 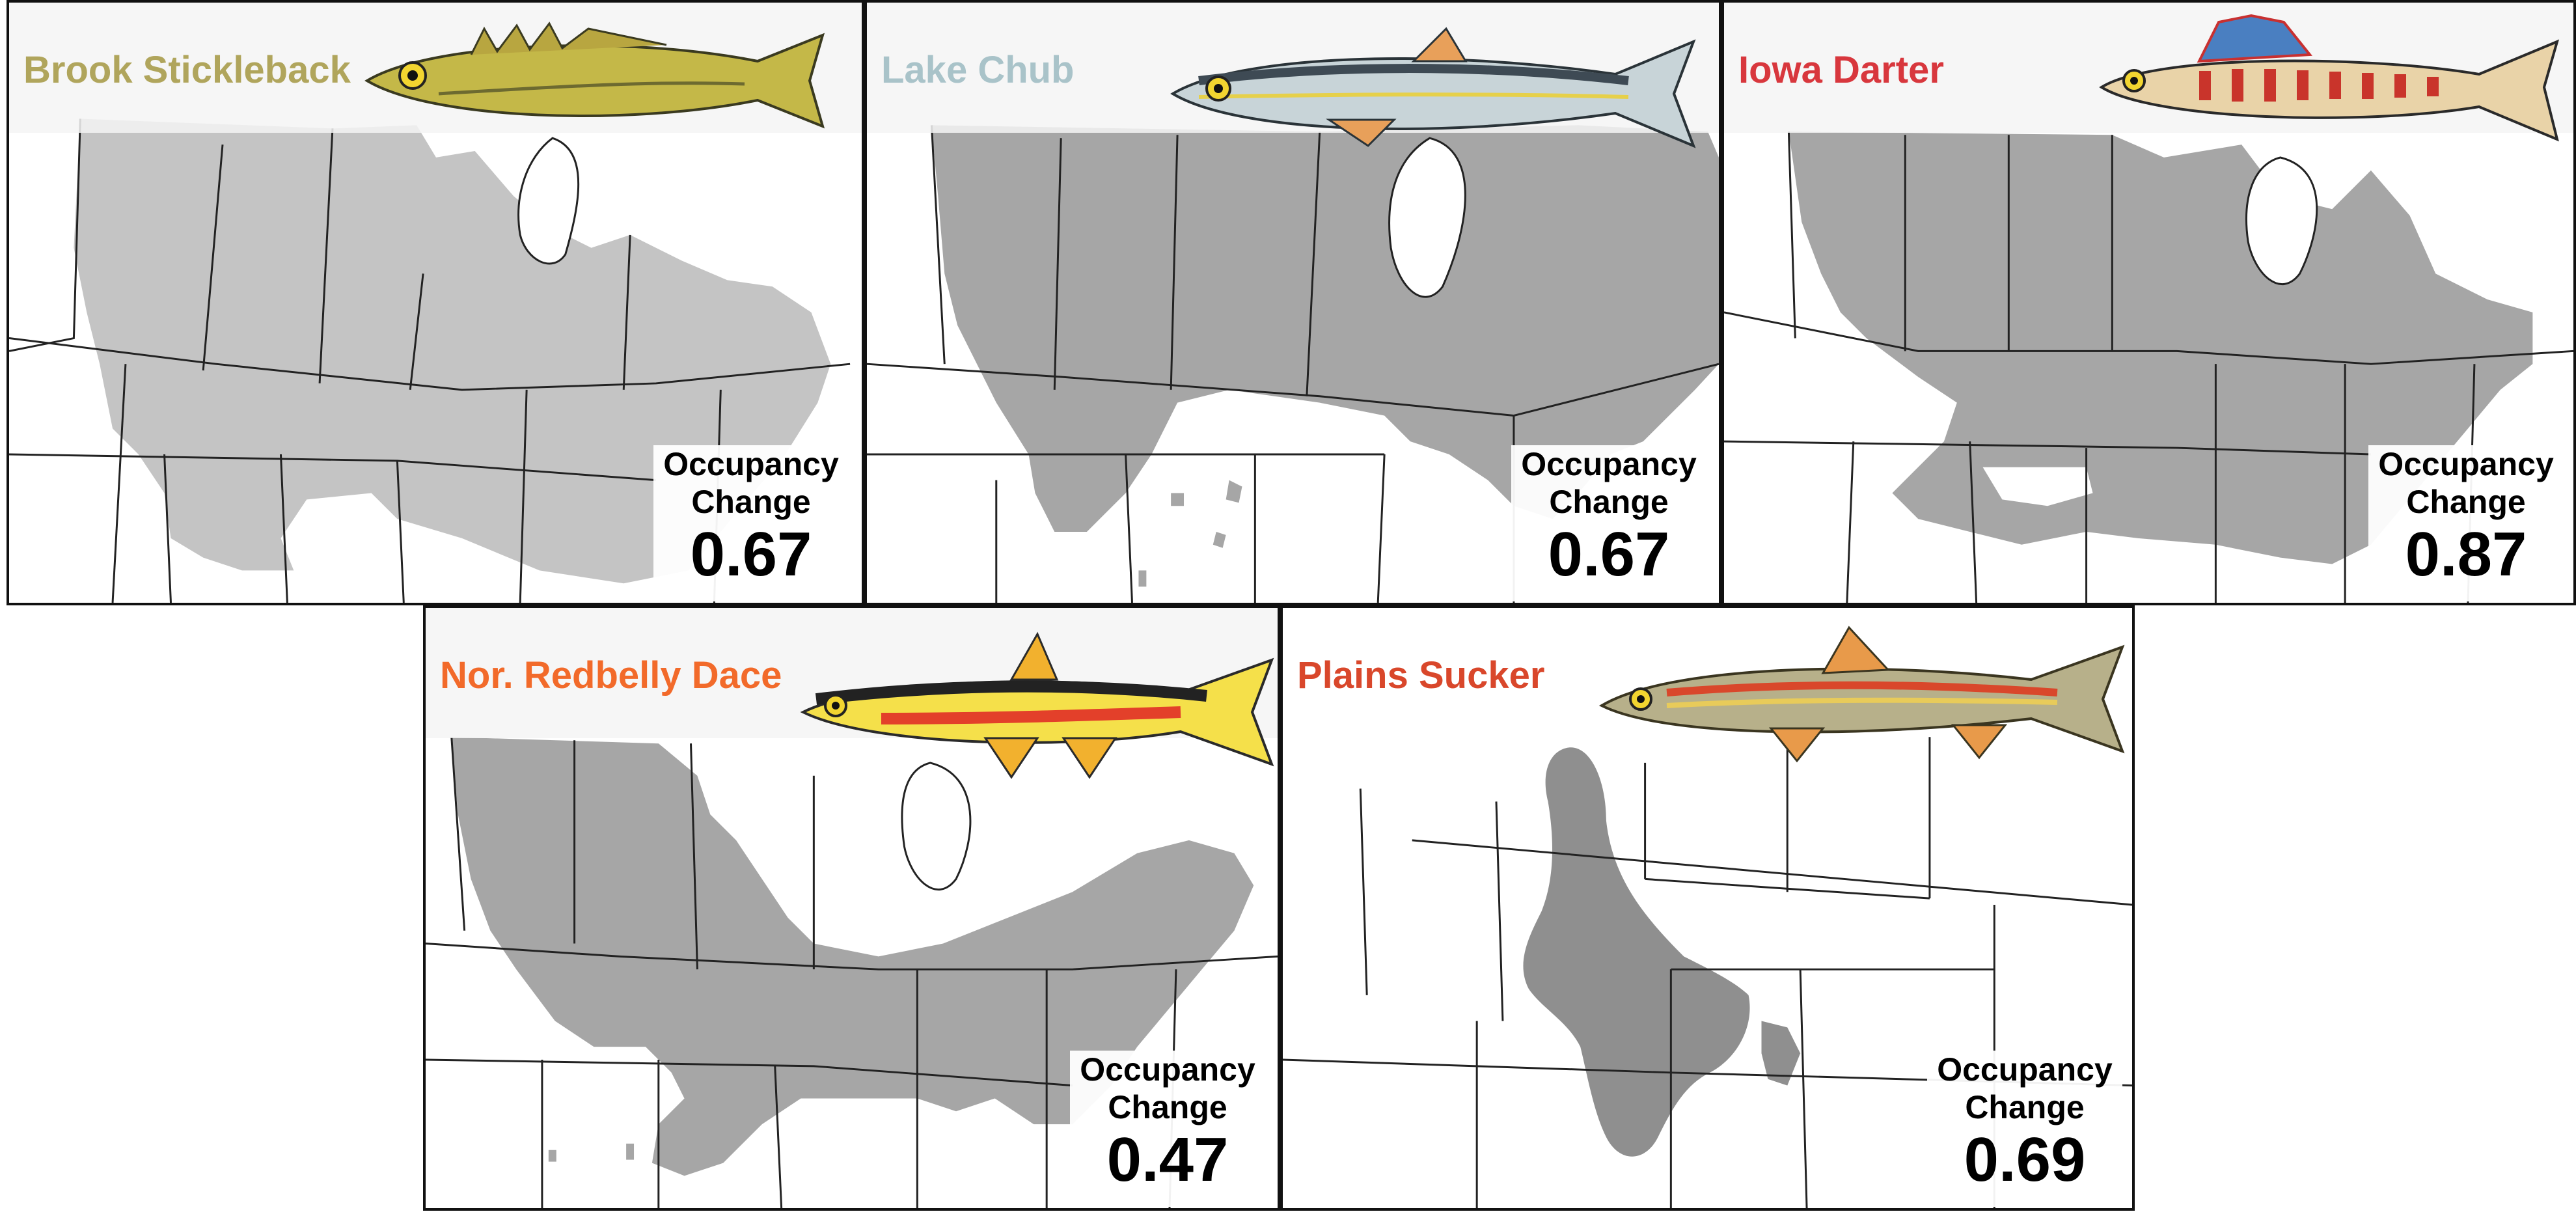 What do you see at coordinates (1167, 1159) in the screenshot?
I see `occupancy-change-value: 0.47` at bounding box center [1167, 1159].